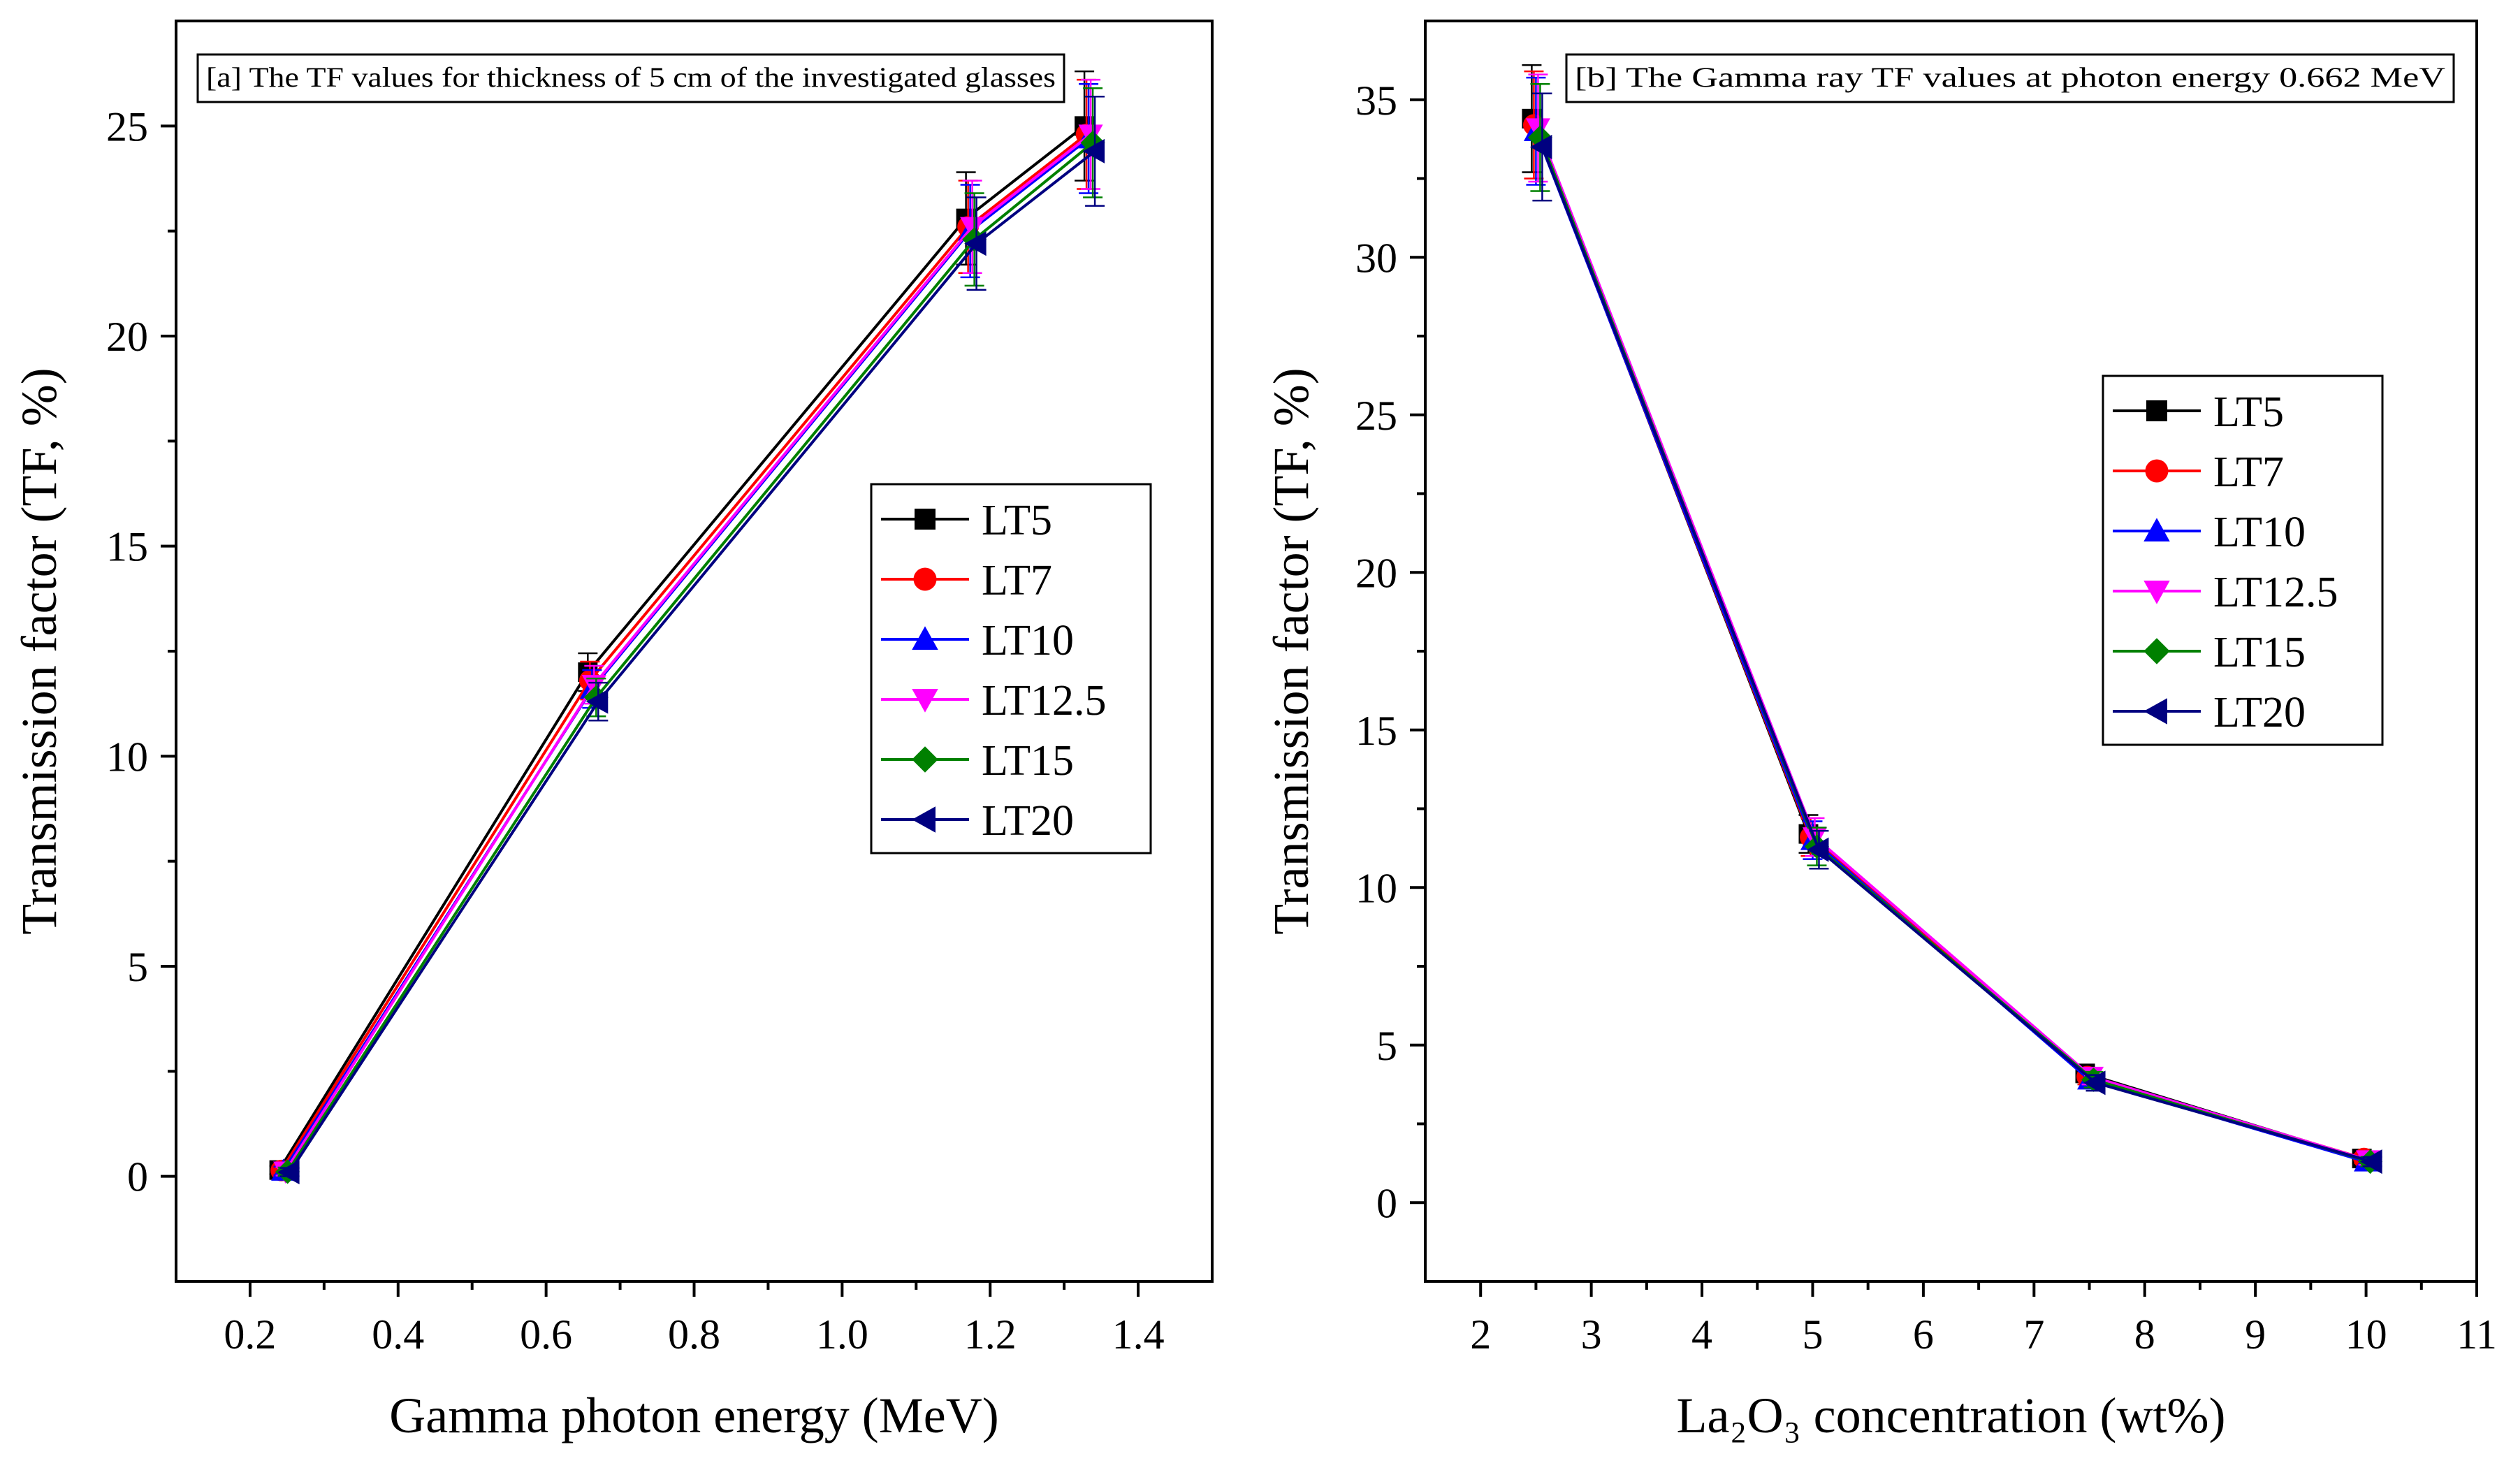 Image resolution: width=2504 pixels, height=1484 pixels. What do you see at coordinates (694, 1334) in the screenshot?
I see `x-tick-label: 0.8` at bounding box center [694, 1334].